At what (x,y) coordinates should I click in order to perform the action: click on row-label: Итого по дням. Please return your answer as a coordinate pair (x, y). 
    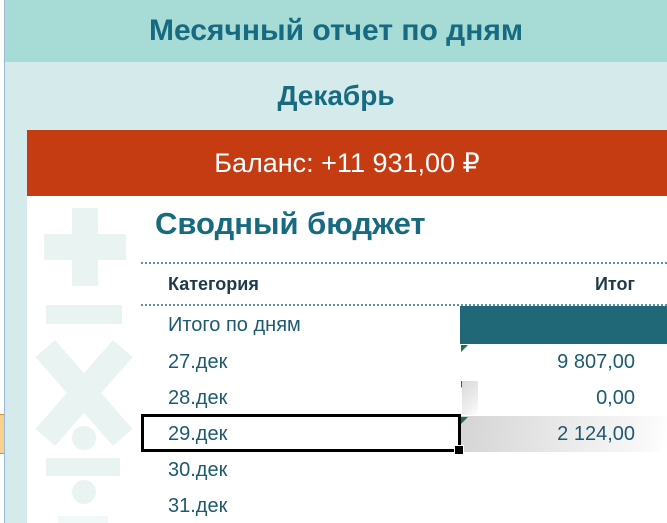
    Looking at the image, I should click on (234, 324).